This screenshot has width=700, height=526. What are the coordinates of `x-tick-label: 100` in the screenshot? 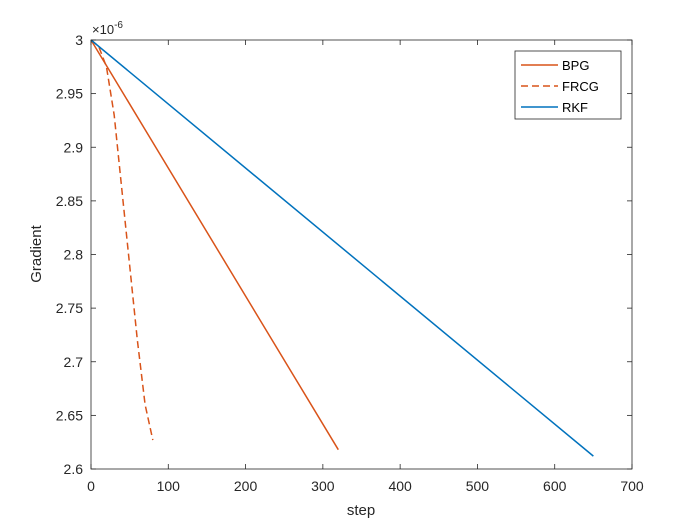 It's located at (169, 486).